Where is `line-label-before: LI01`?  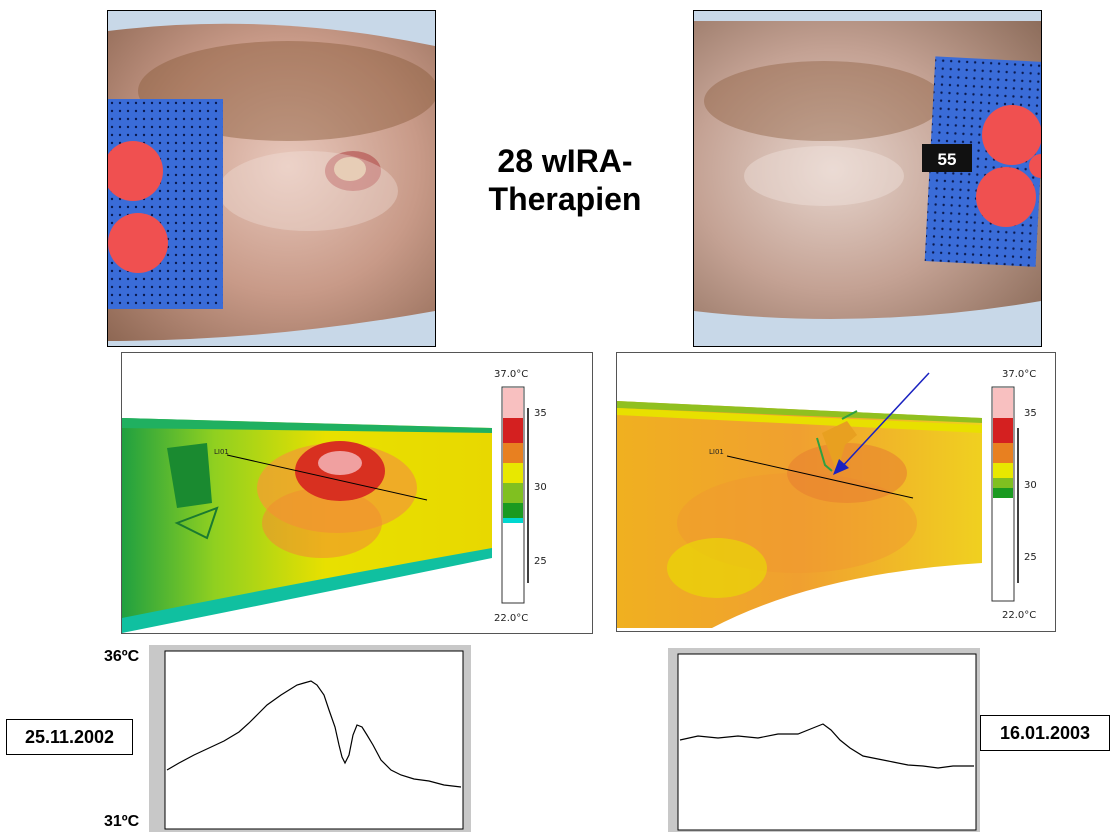
line-label-before: LI01 is located at coordinates (221, 452).